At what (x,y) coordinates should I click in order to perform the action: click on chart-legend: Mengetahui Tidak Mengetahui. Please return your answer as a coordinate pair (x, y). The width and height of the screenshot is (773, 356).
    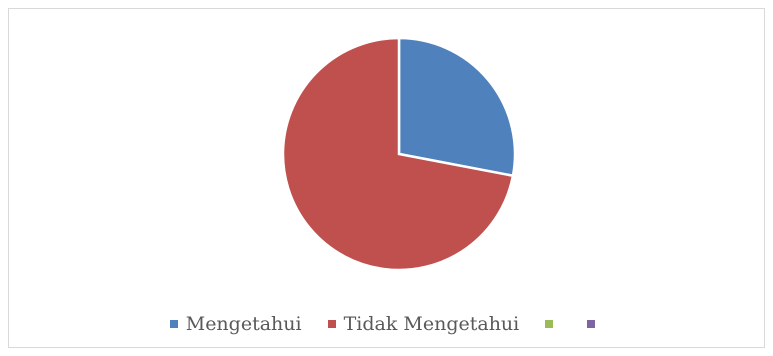
    Looking at the image, I should click on (386, 324).